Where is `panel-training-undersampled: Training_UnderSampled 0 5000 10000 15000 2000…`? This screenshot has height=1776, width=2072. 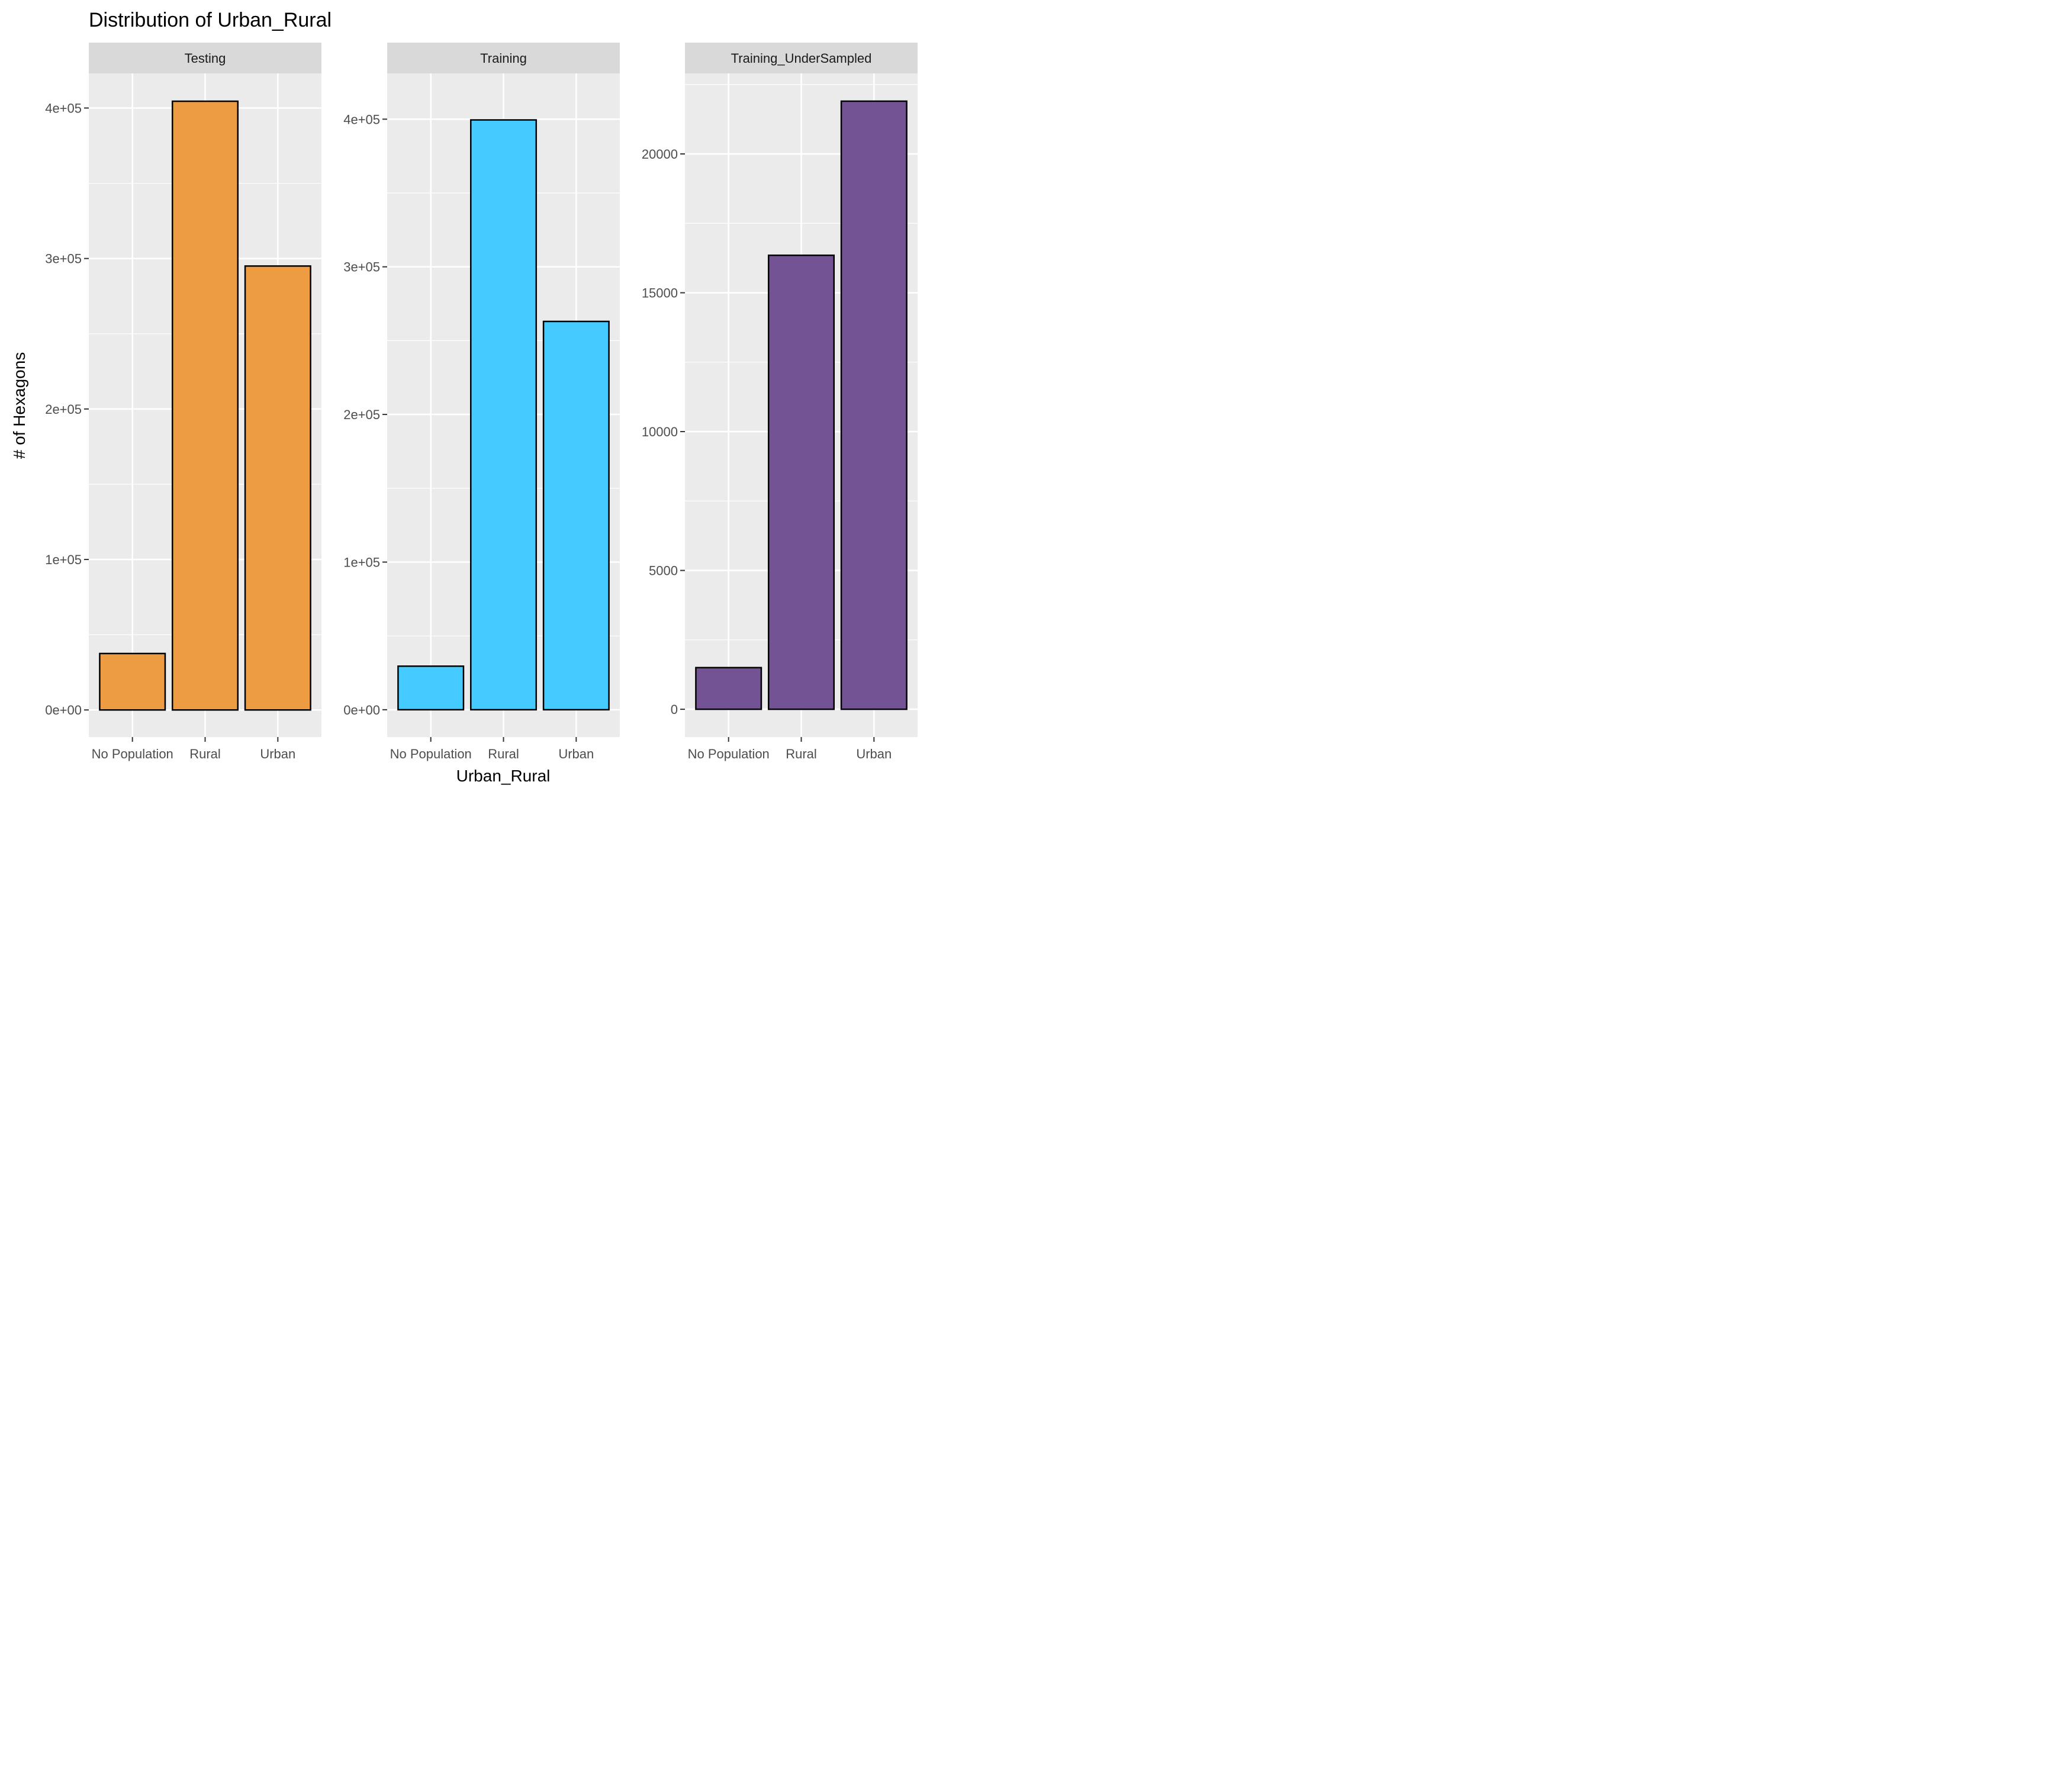 panel-training-undersampled: Training_UnderSampled 0 5000 10000 15000 2000… is located at coordinates (780, 402).